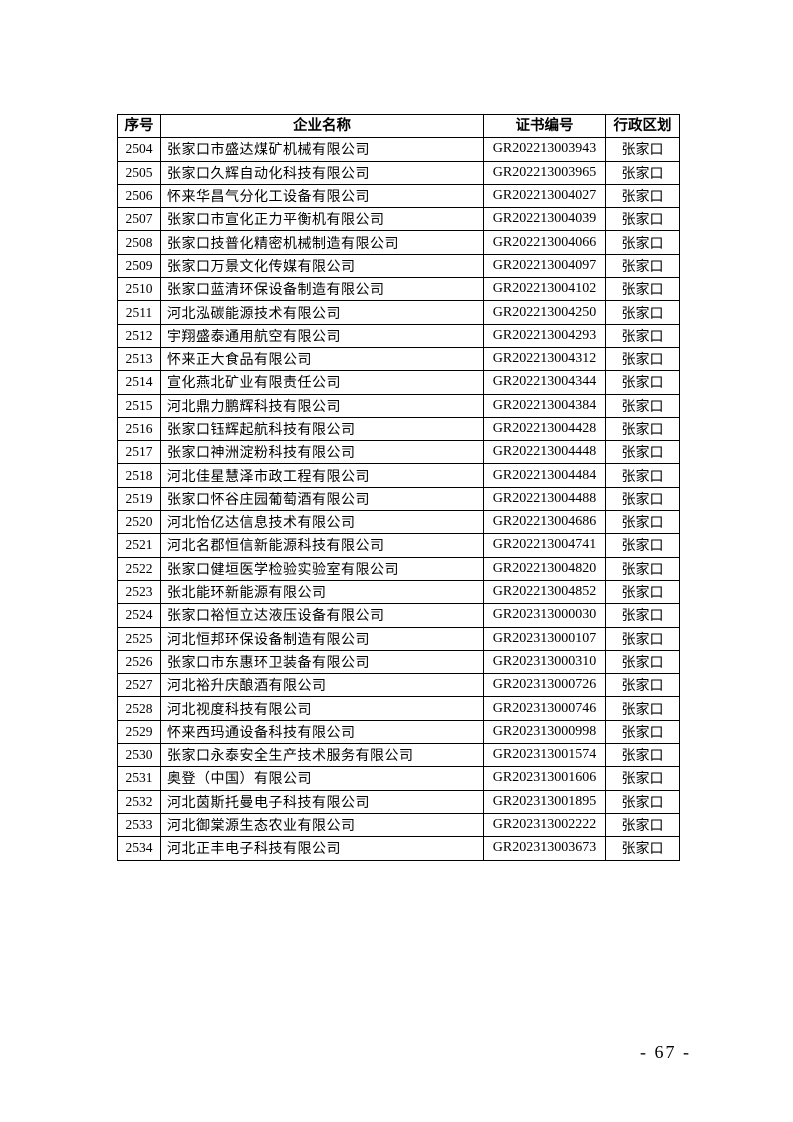 The width and height of the screenshot is (793, 1122). What do you see at coordinates (322, 499) in the screenshot?
I see `company-name: 张家口怀谷庄园葡萄酒有限公司` at bounding box center [322, 499].